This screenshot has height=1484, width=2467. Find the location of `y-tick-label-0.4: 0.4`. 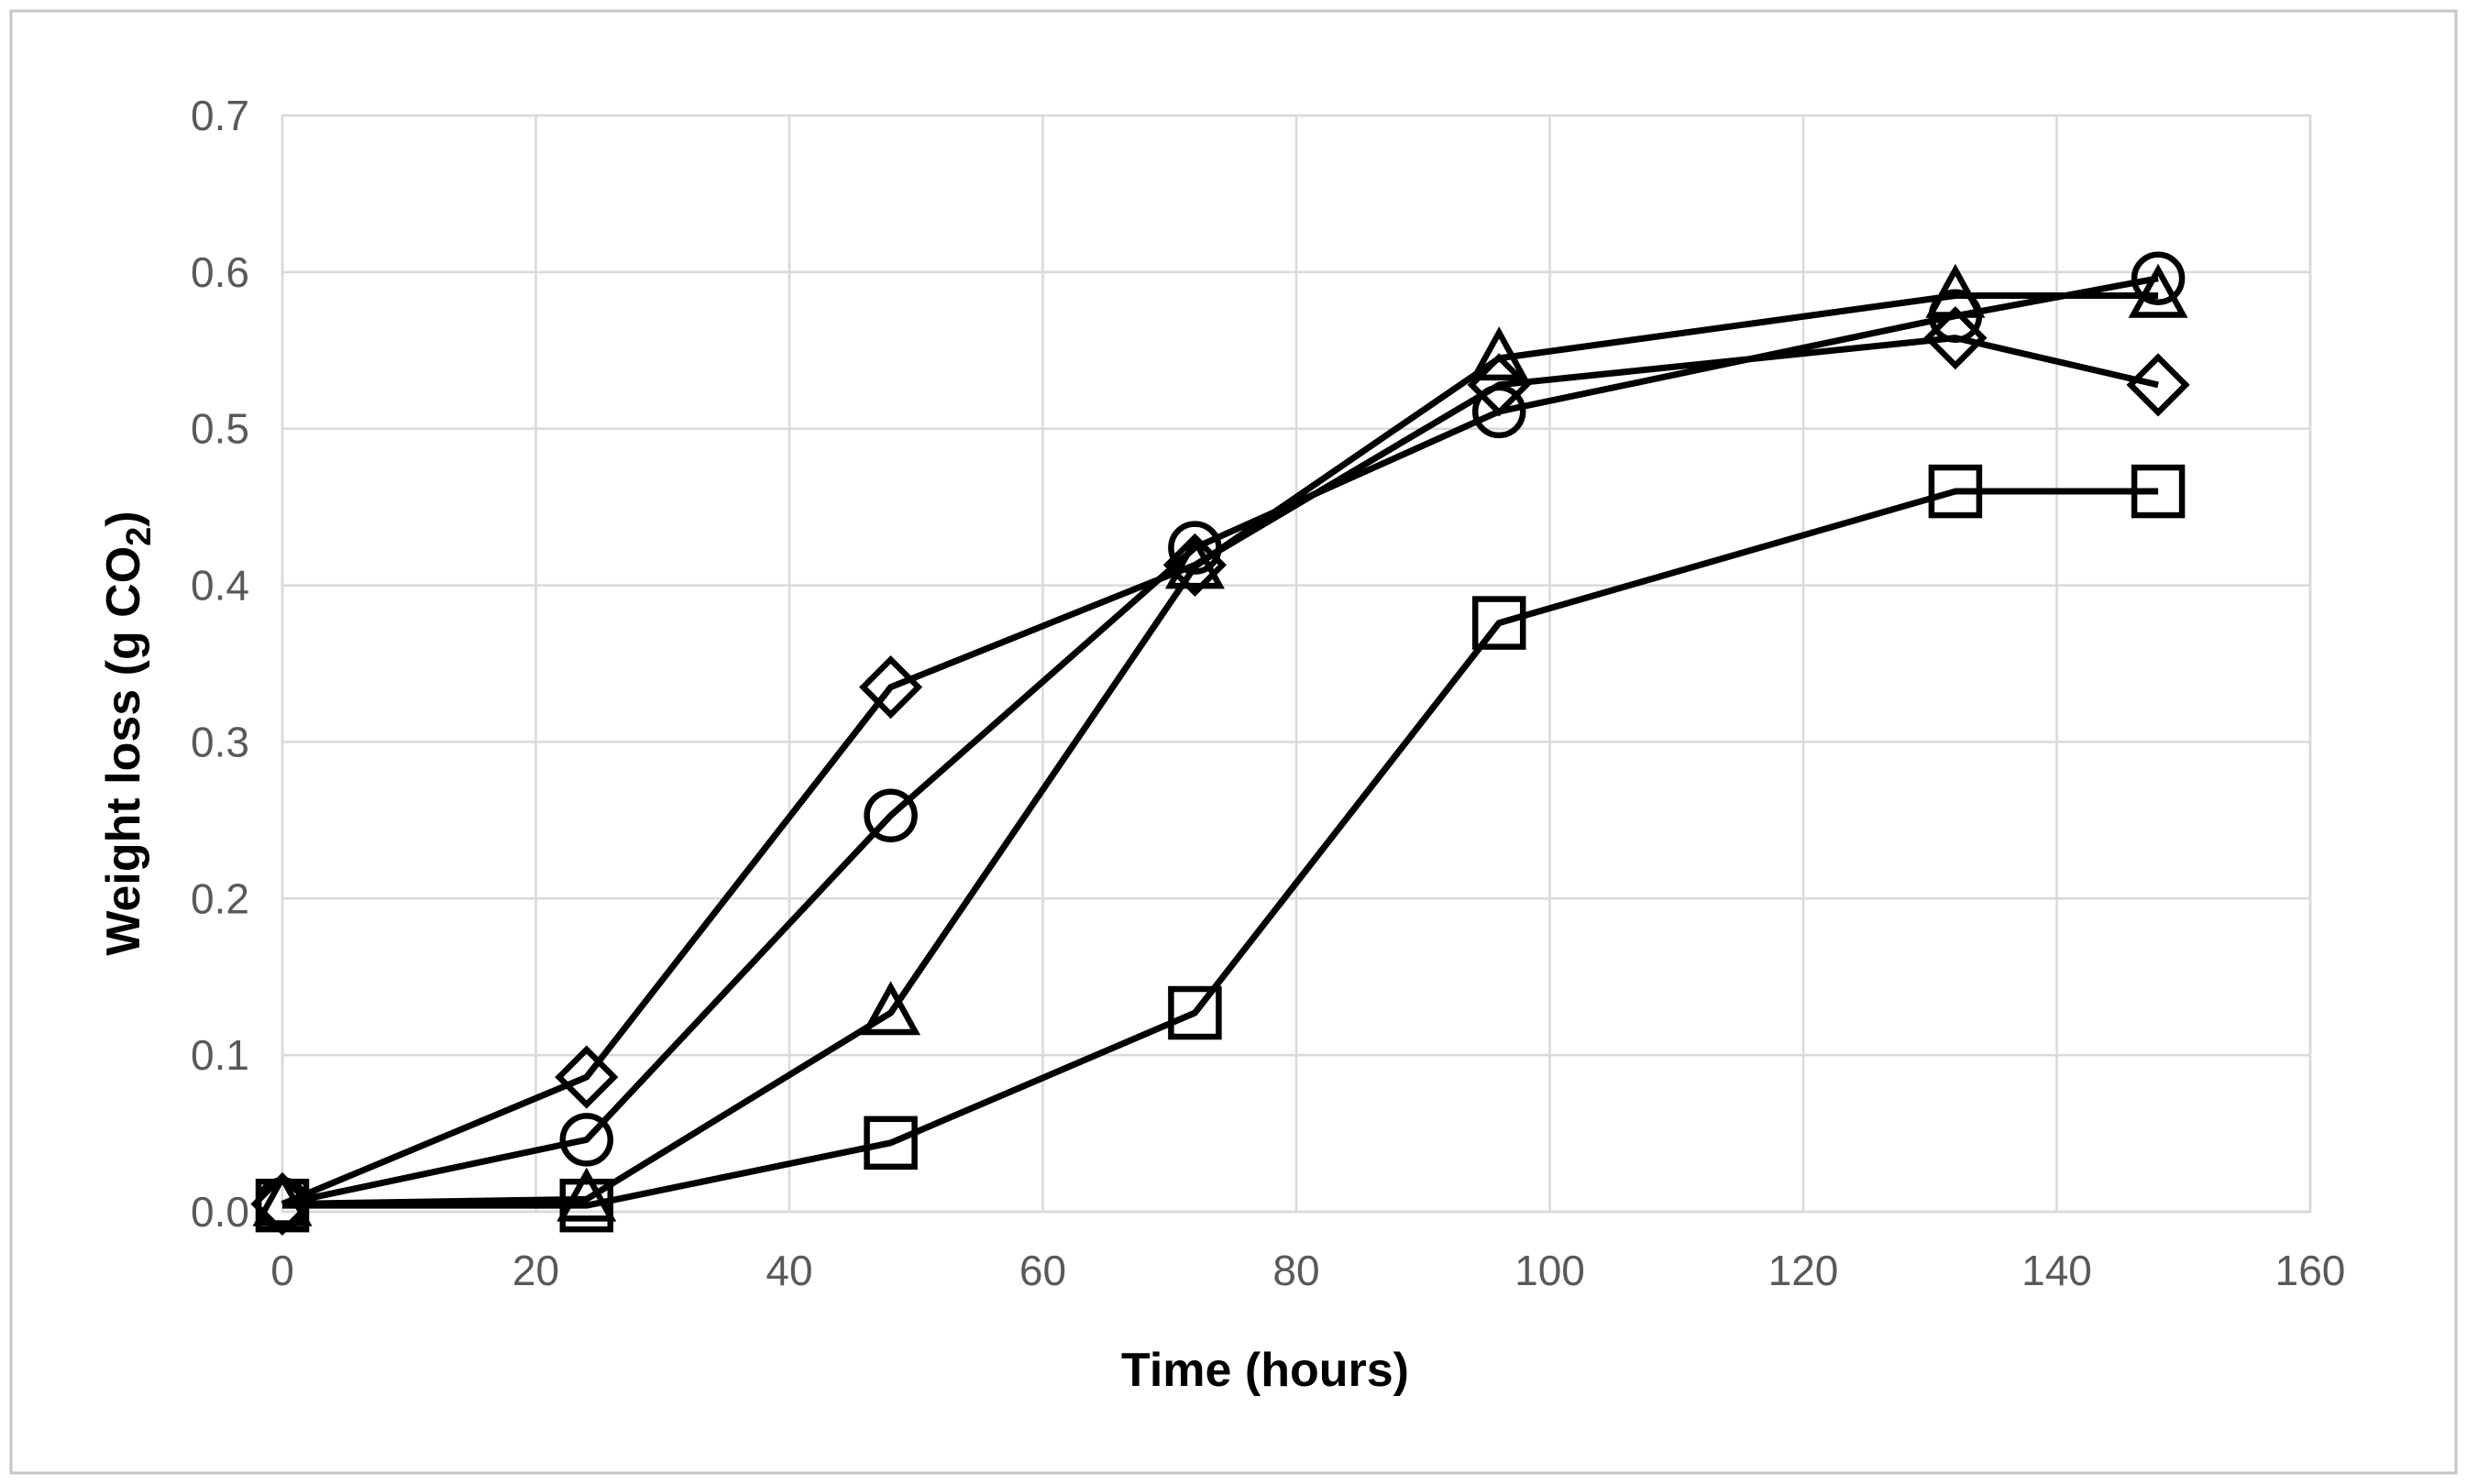

y-tick-label-0.4: 0.4 is located at coordinates (220, 586).